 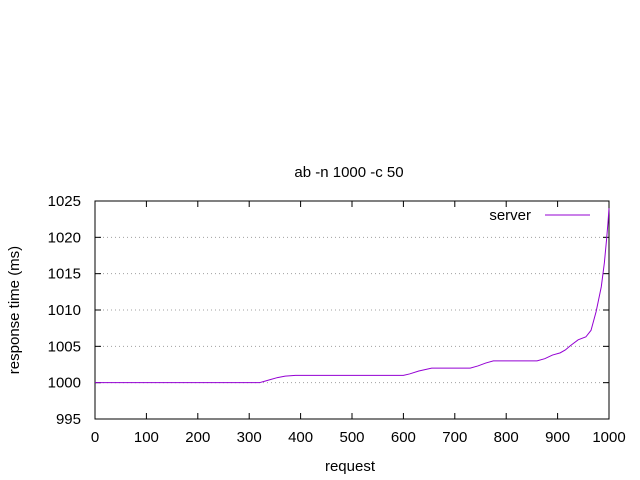 What do you see at coordinates (146, 437) in the screenshot?
I see `x-tick-label: 100` at bounding box center [146, 437].